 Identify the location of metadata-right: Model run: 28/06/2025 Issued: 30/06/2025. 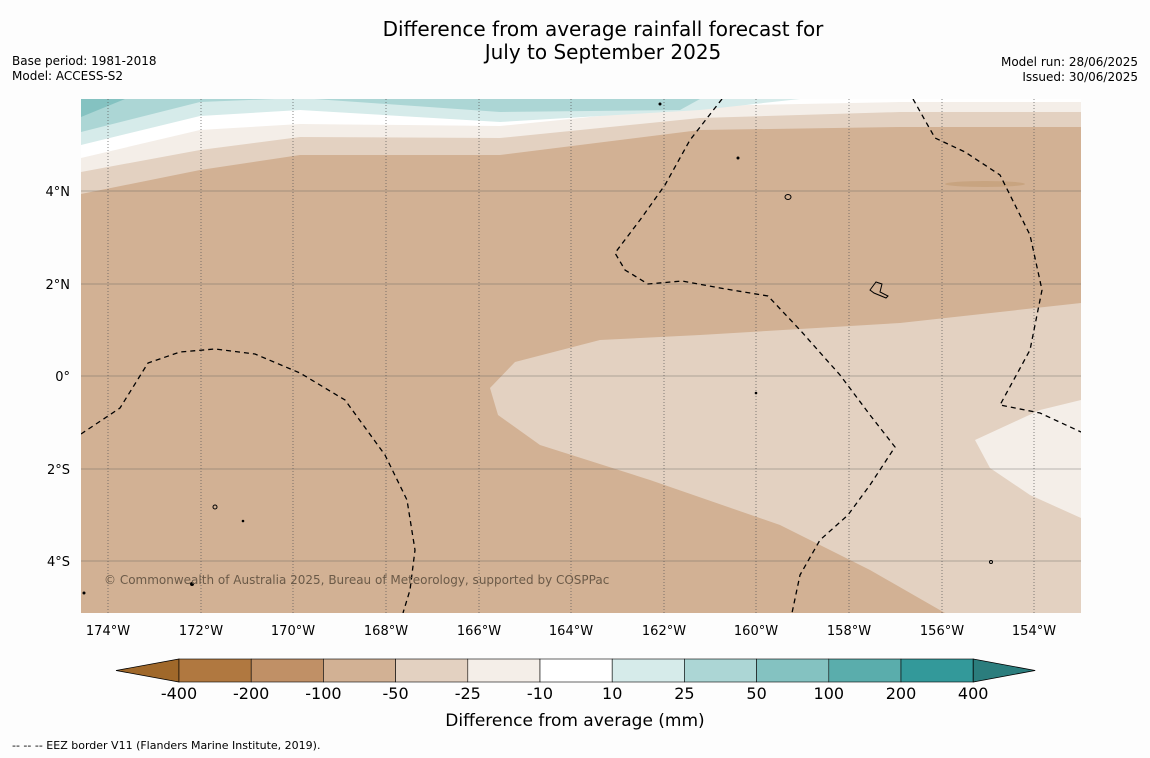
(1069, 70).